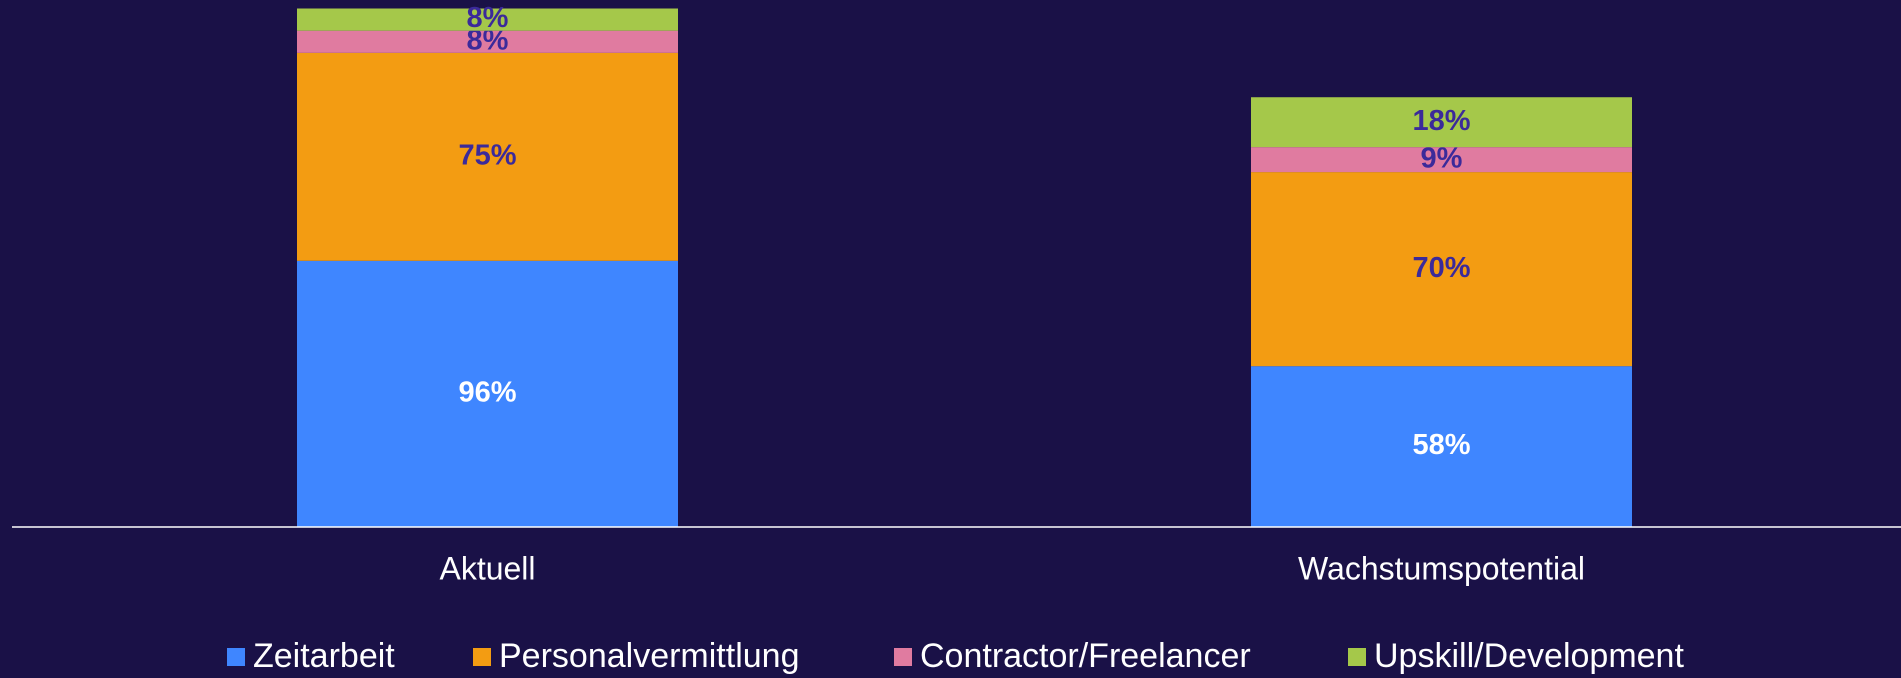  What do you see at coordinates (324, 656) in the screenshot?
I see `legend-label: Zeitarbeit` at bounding box center [324, 656].